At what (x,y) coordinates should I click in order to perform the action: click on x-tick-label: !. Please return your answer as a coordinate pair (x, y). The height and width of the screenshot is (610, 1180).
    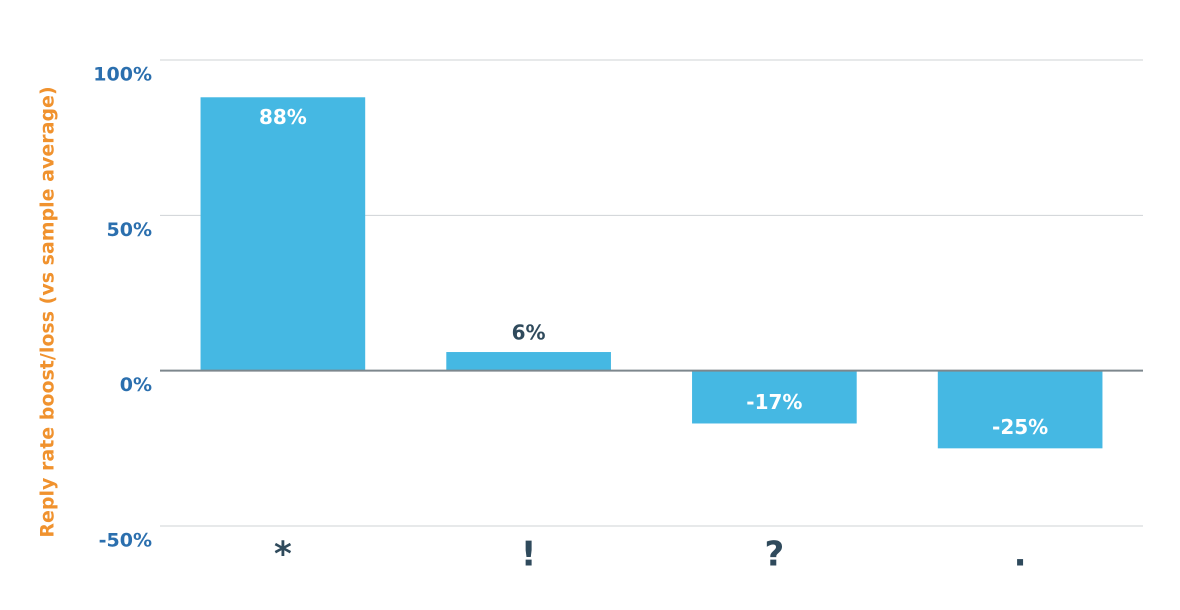
    Looking at the image, I should click on (529, 555).